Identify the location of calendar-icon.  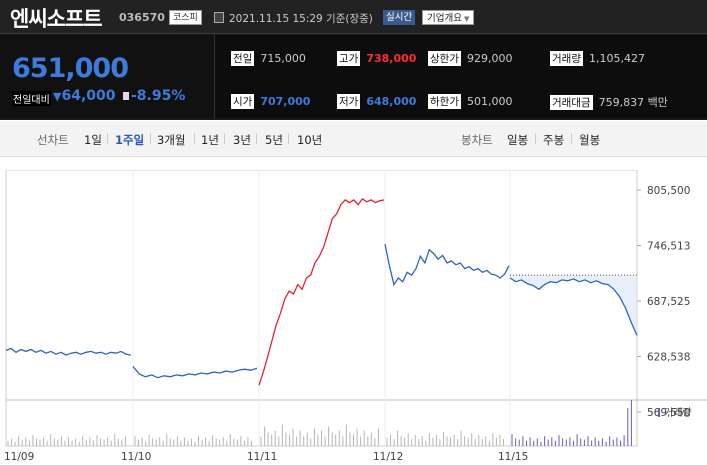
(219, 17).